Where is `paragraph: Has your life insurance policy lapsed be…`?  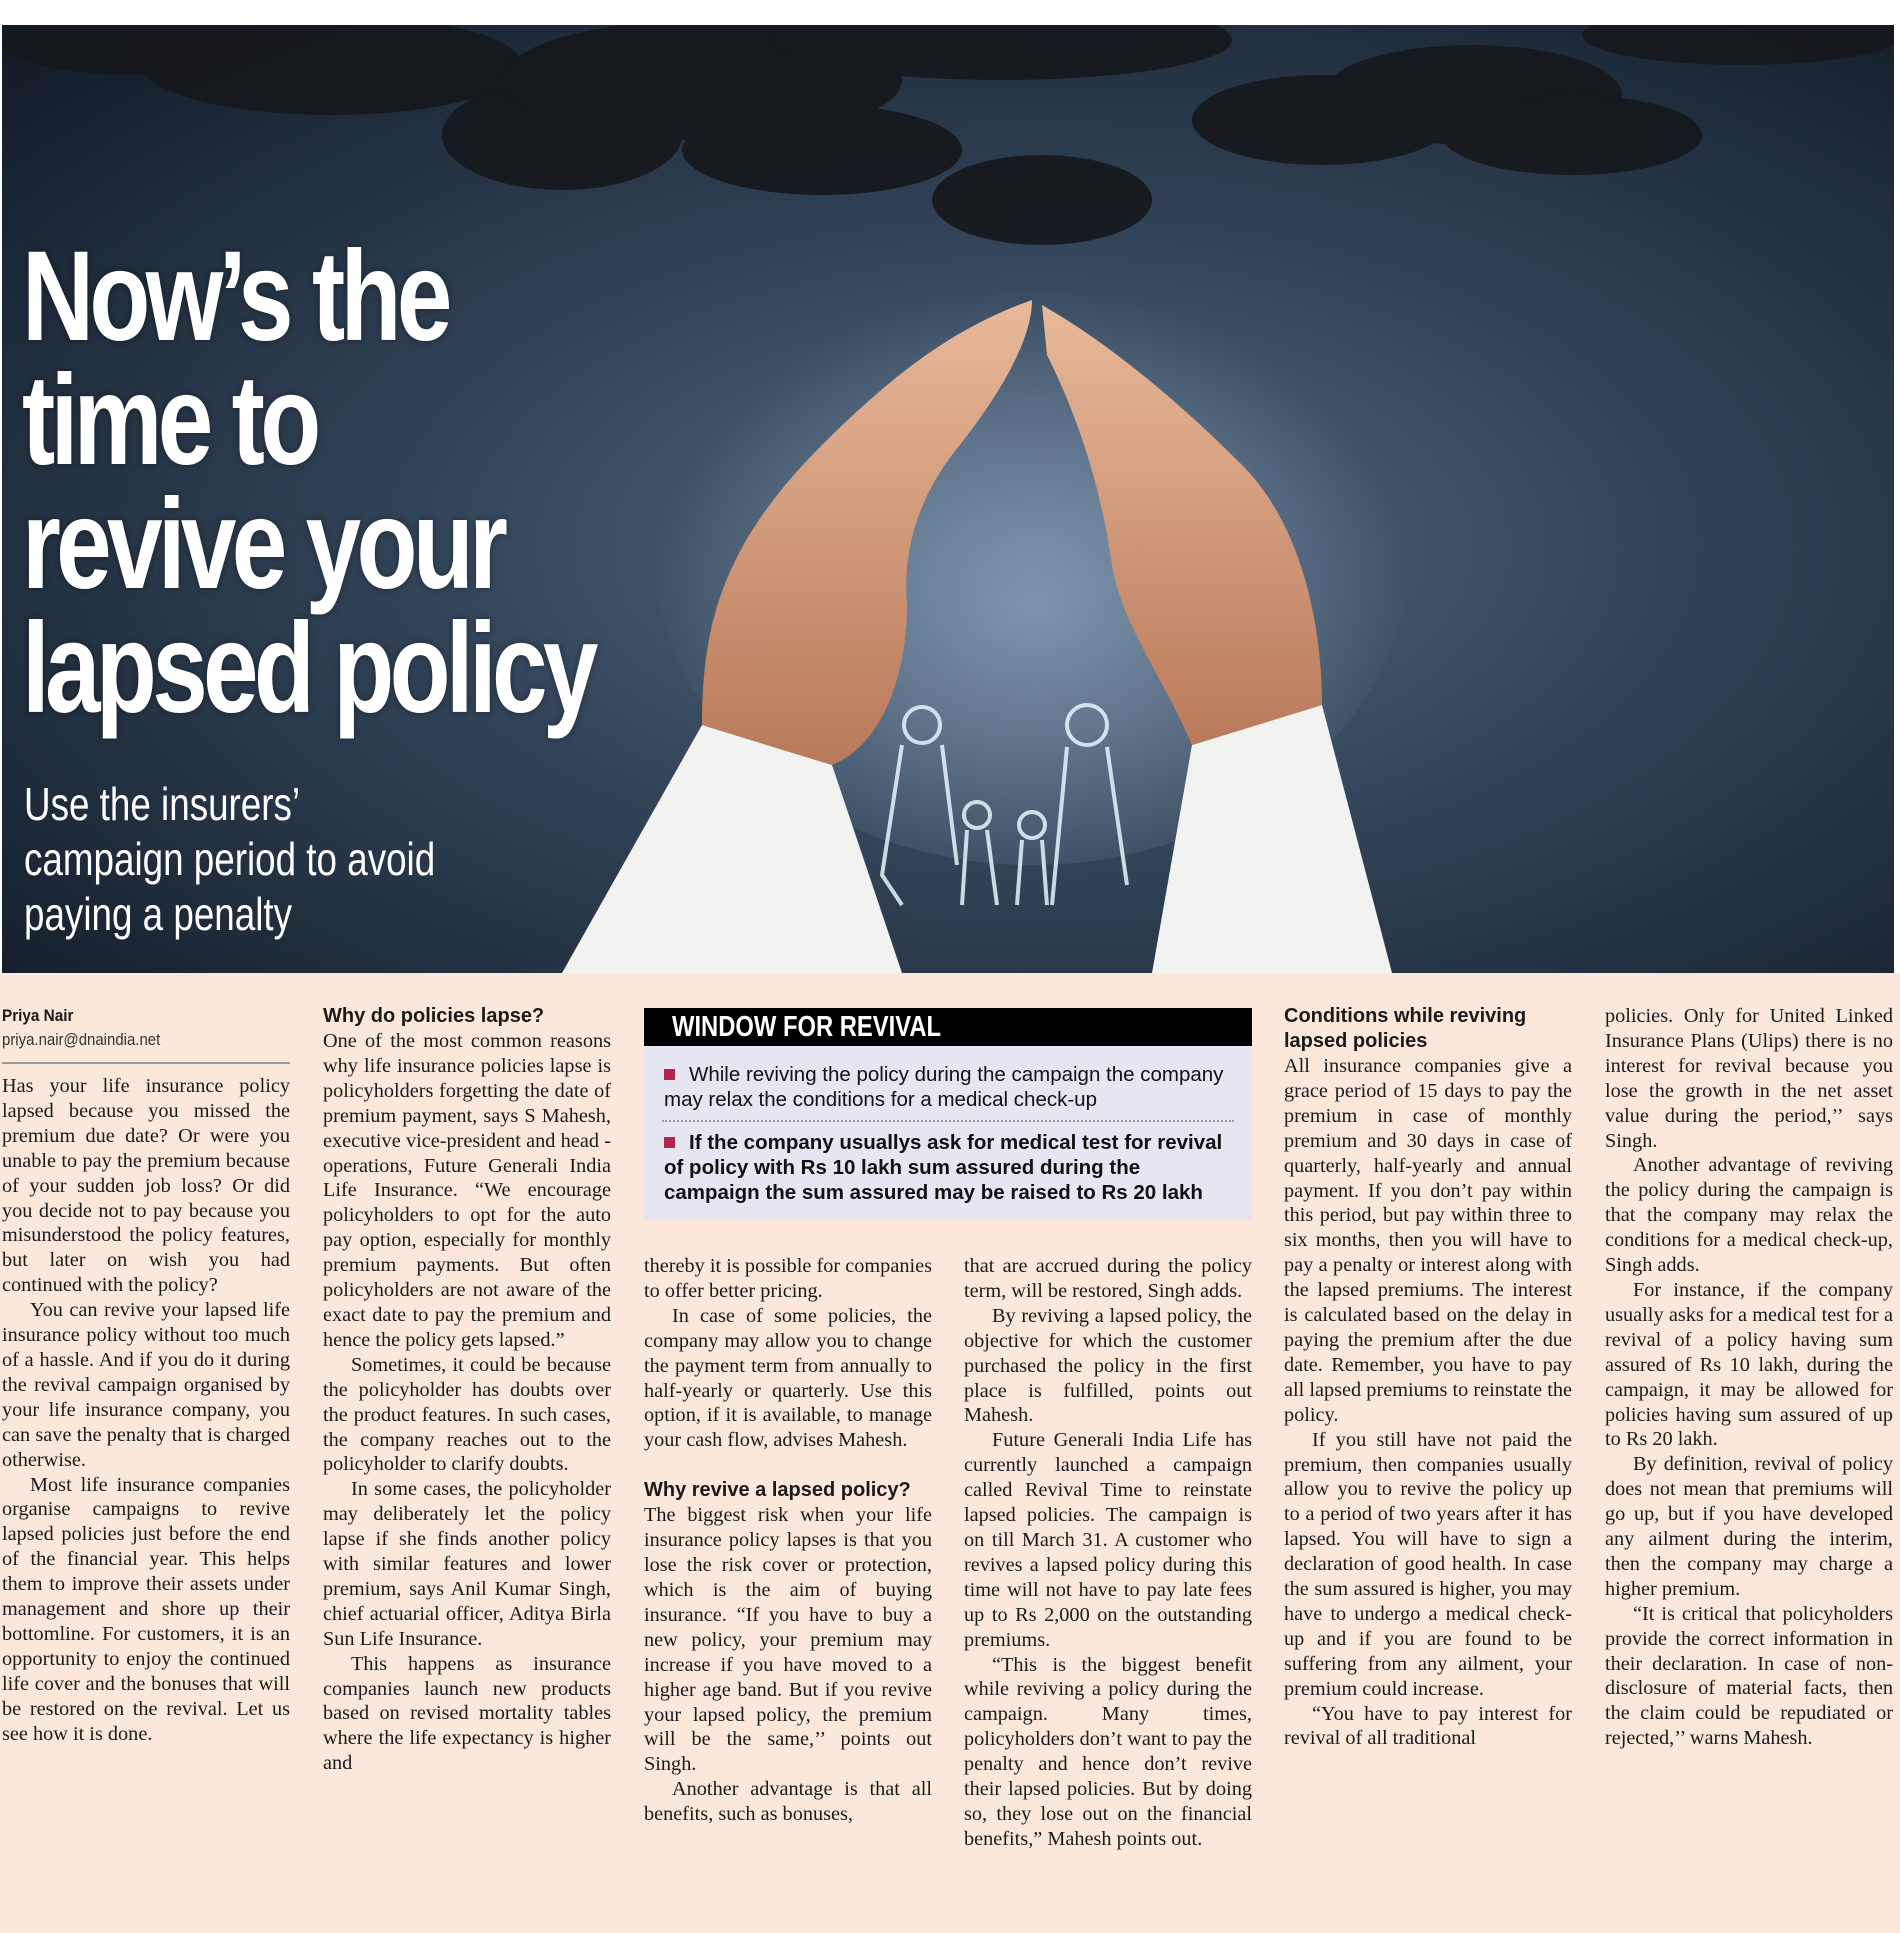 paragraph: Has your life insurance policy lapsed be… is located at coordinates (146, 1186).